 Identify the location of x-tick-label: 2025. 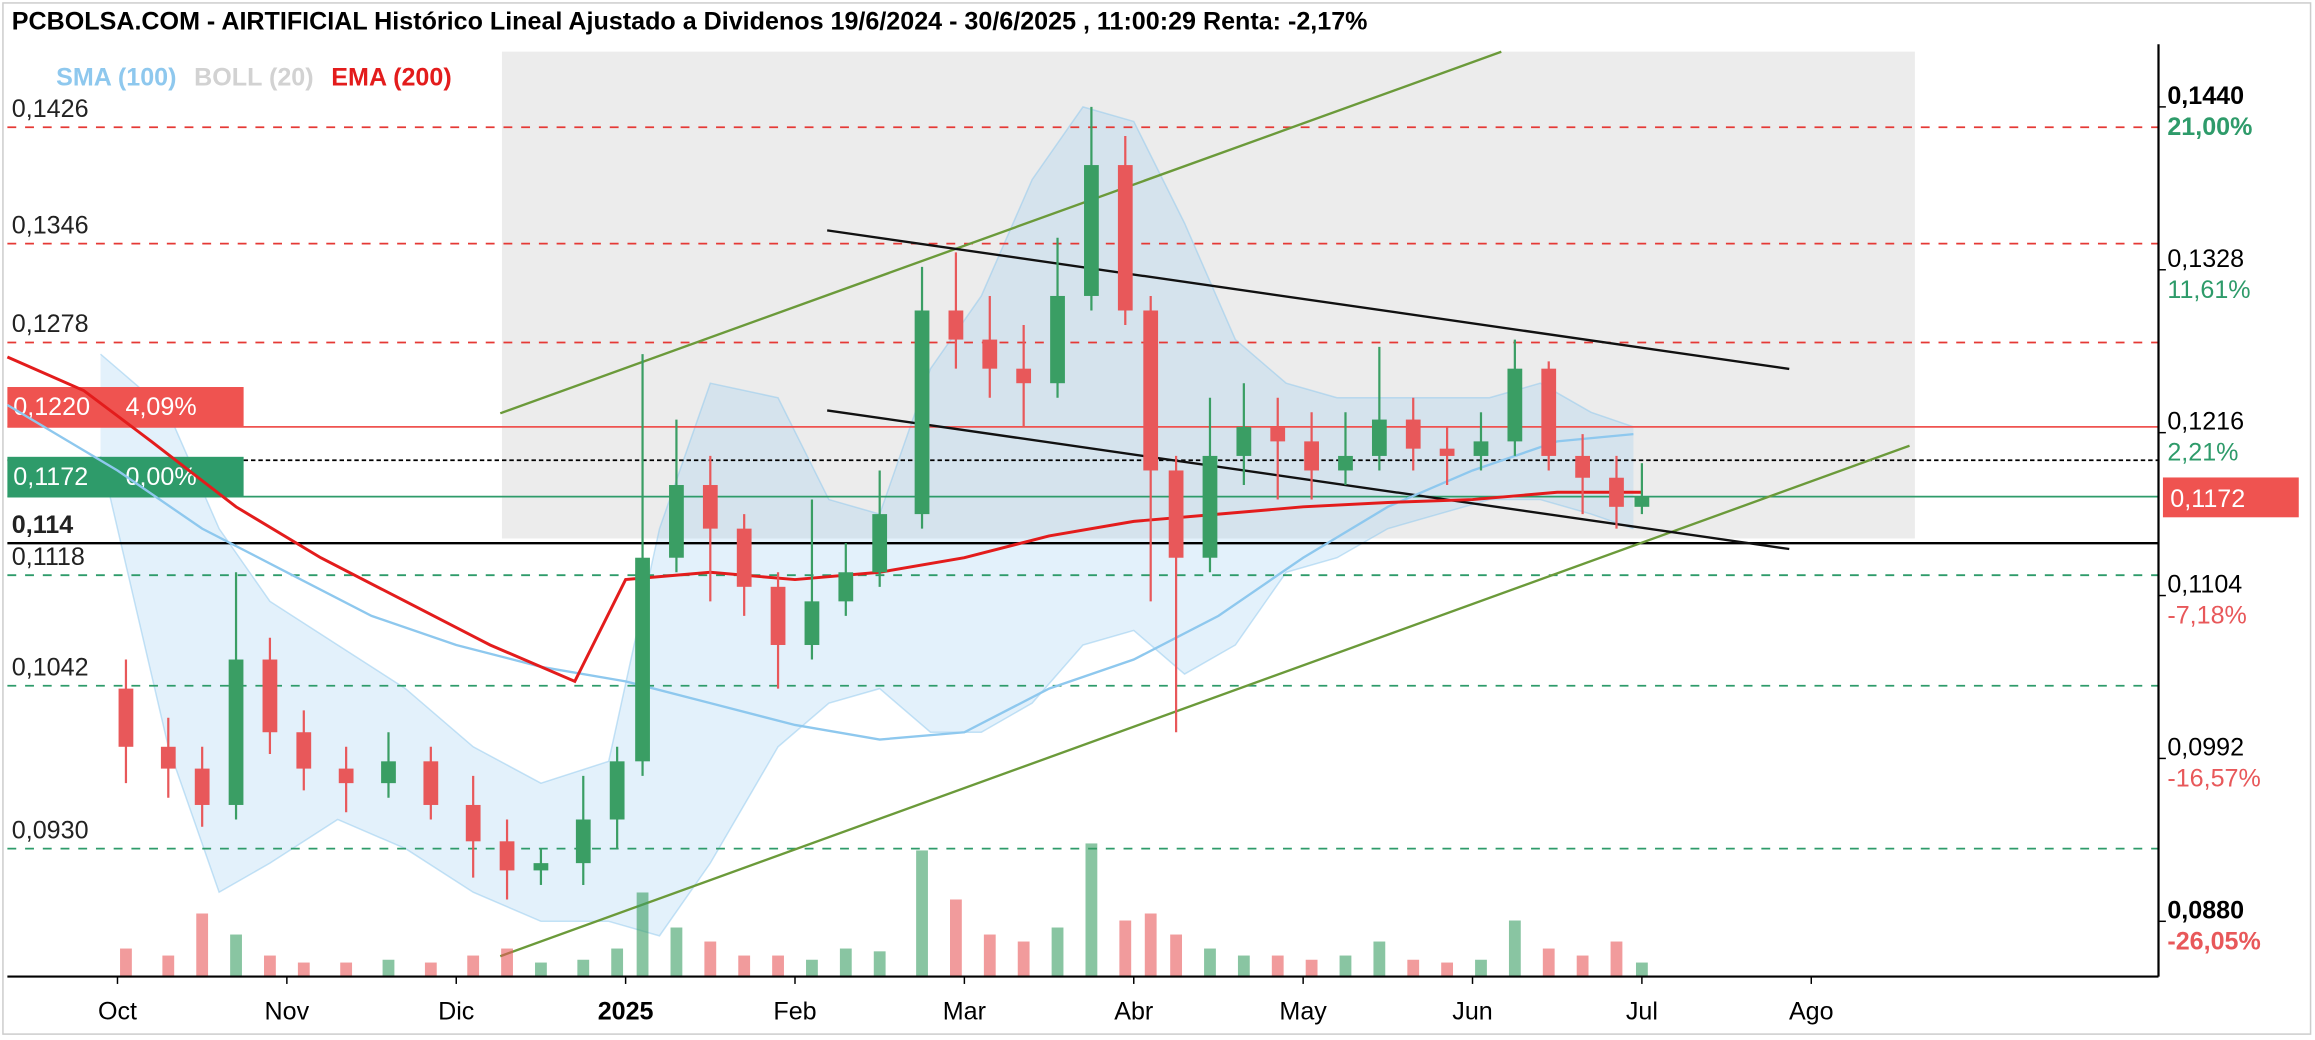
(626, 1011).